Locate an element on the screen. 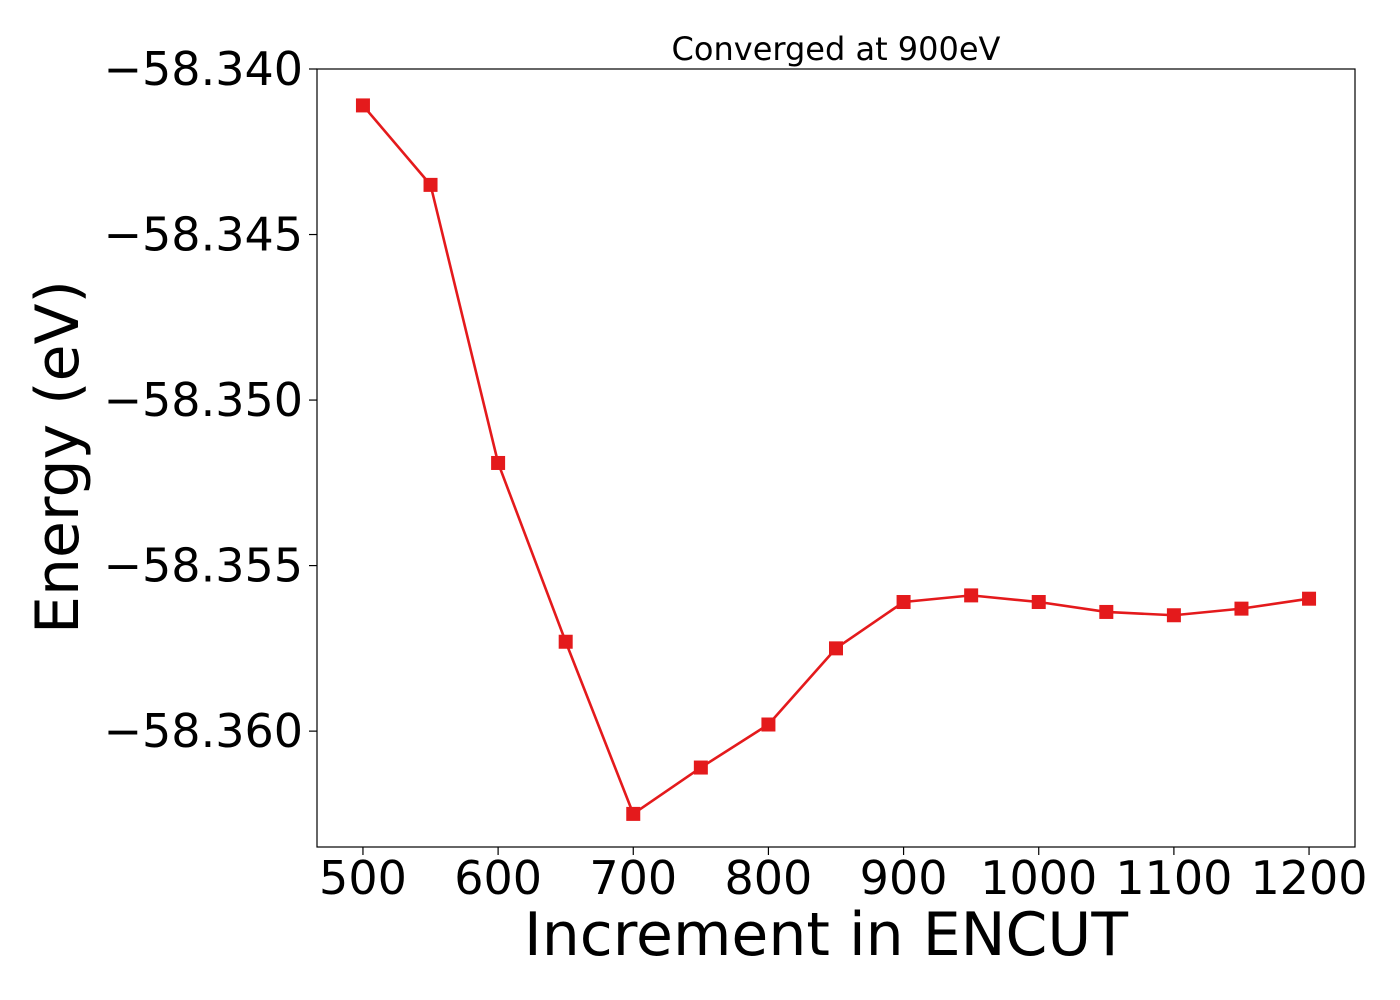  y-tick-label: −58.340 is located at coordinates (204, 69).